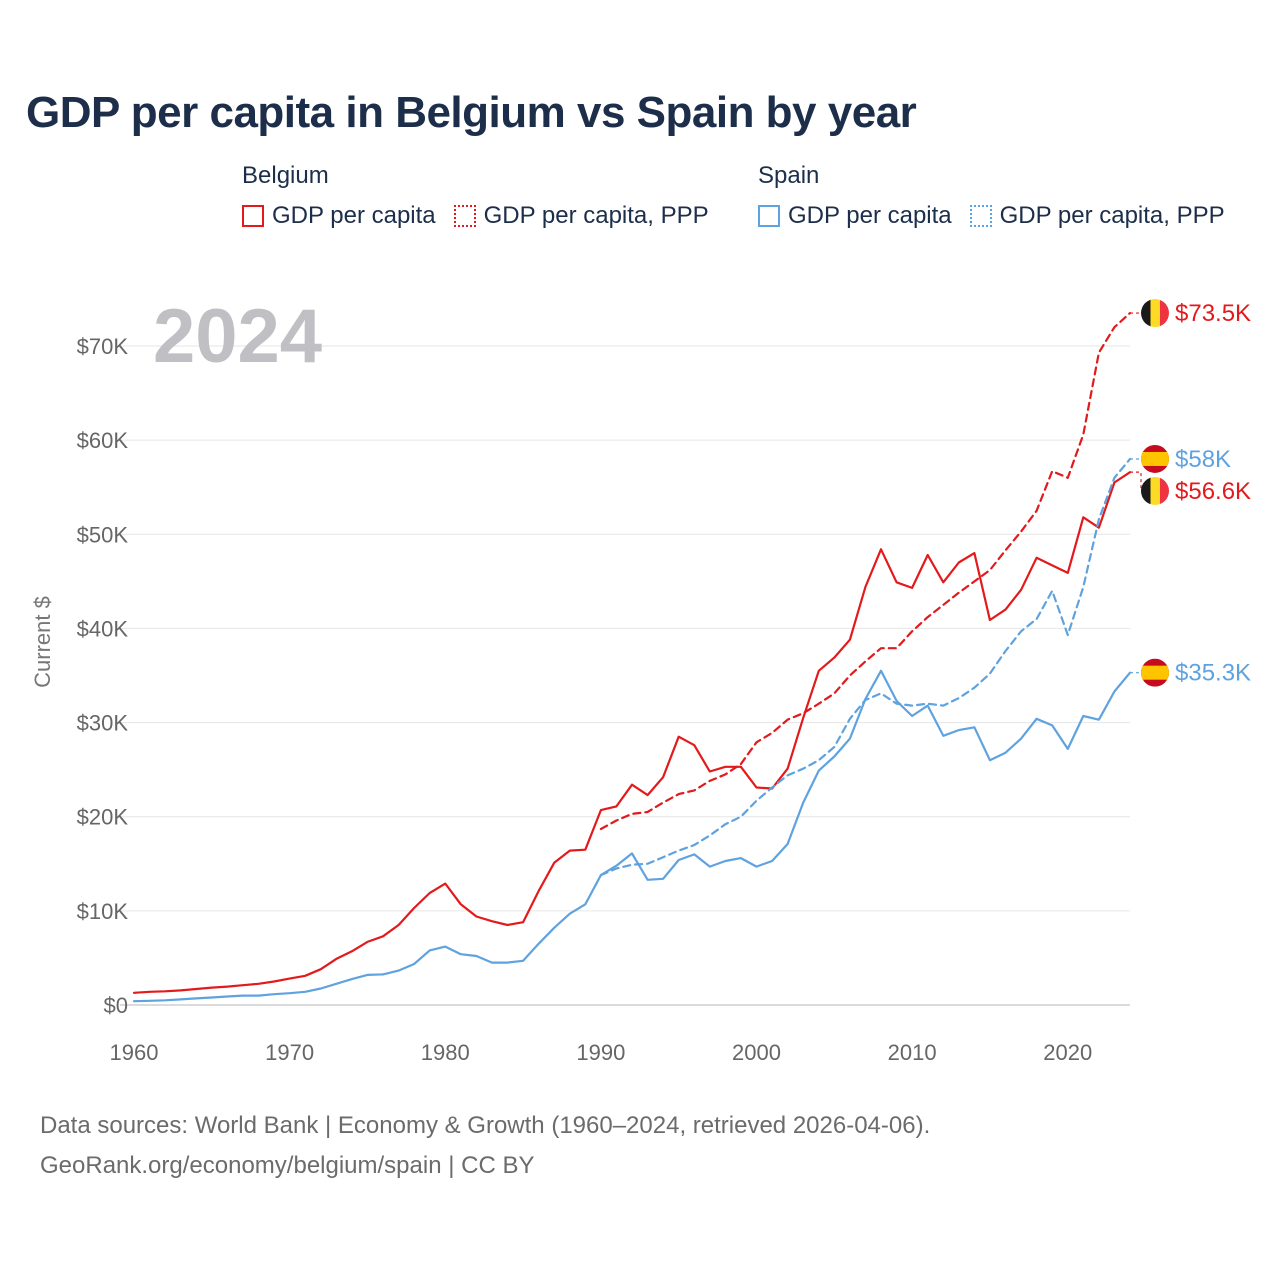 The width and height of the screenshot is (1280, 1280). Describe the element at coordinates (237, 336) in the screenshot. I see `year-watermark: 2024` at that location.